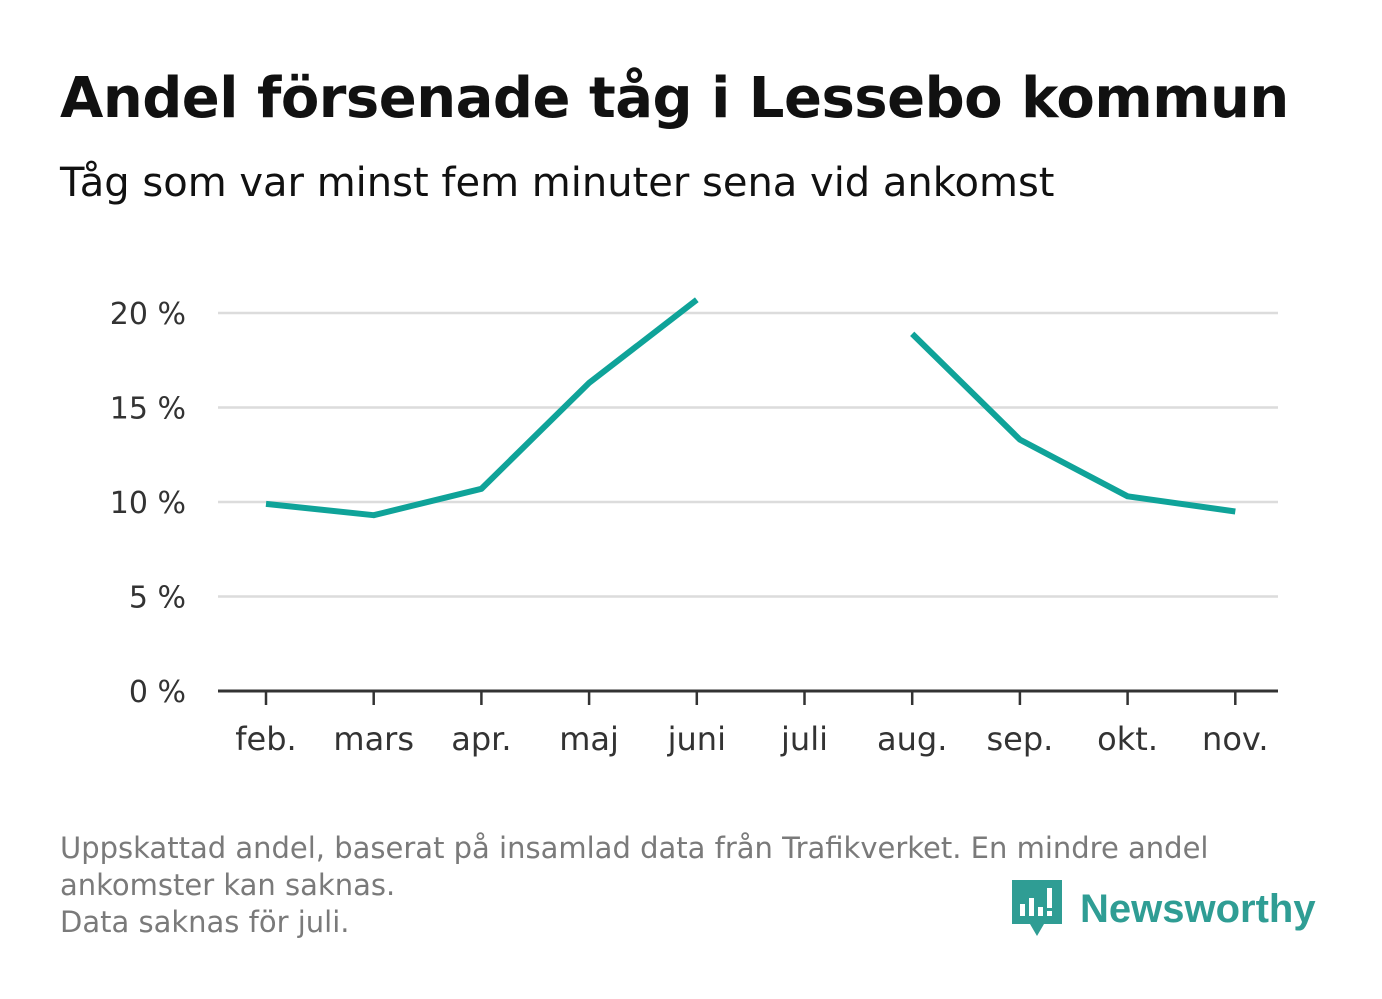 The width and height of the screenshot is (1382, 999). Describe the element at coordinates (228, 885) in the screenshot. I see `footnote-line-2: ankomster kan saknas.` at that location.